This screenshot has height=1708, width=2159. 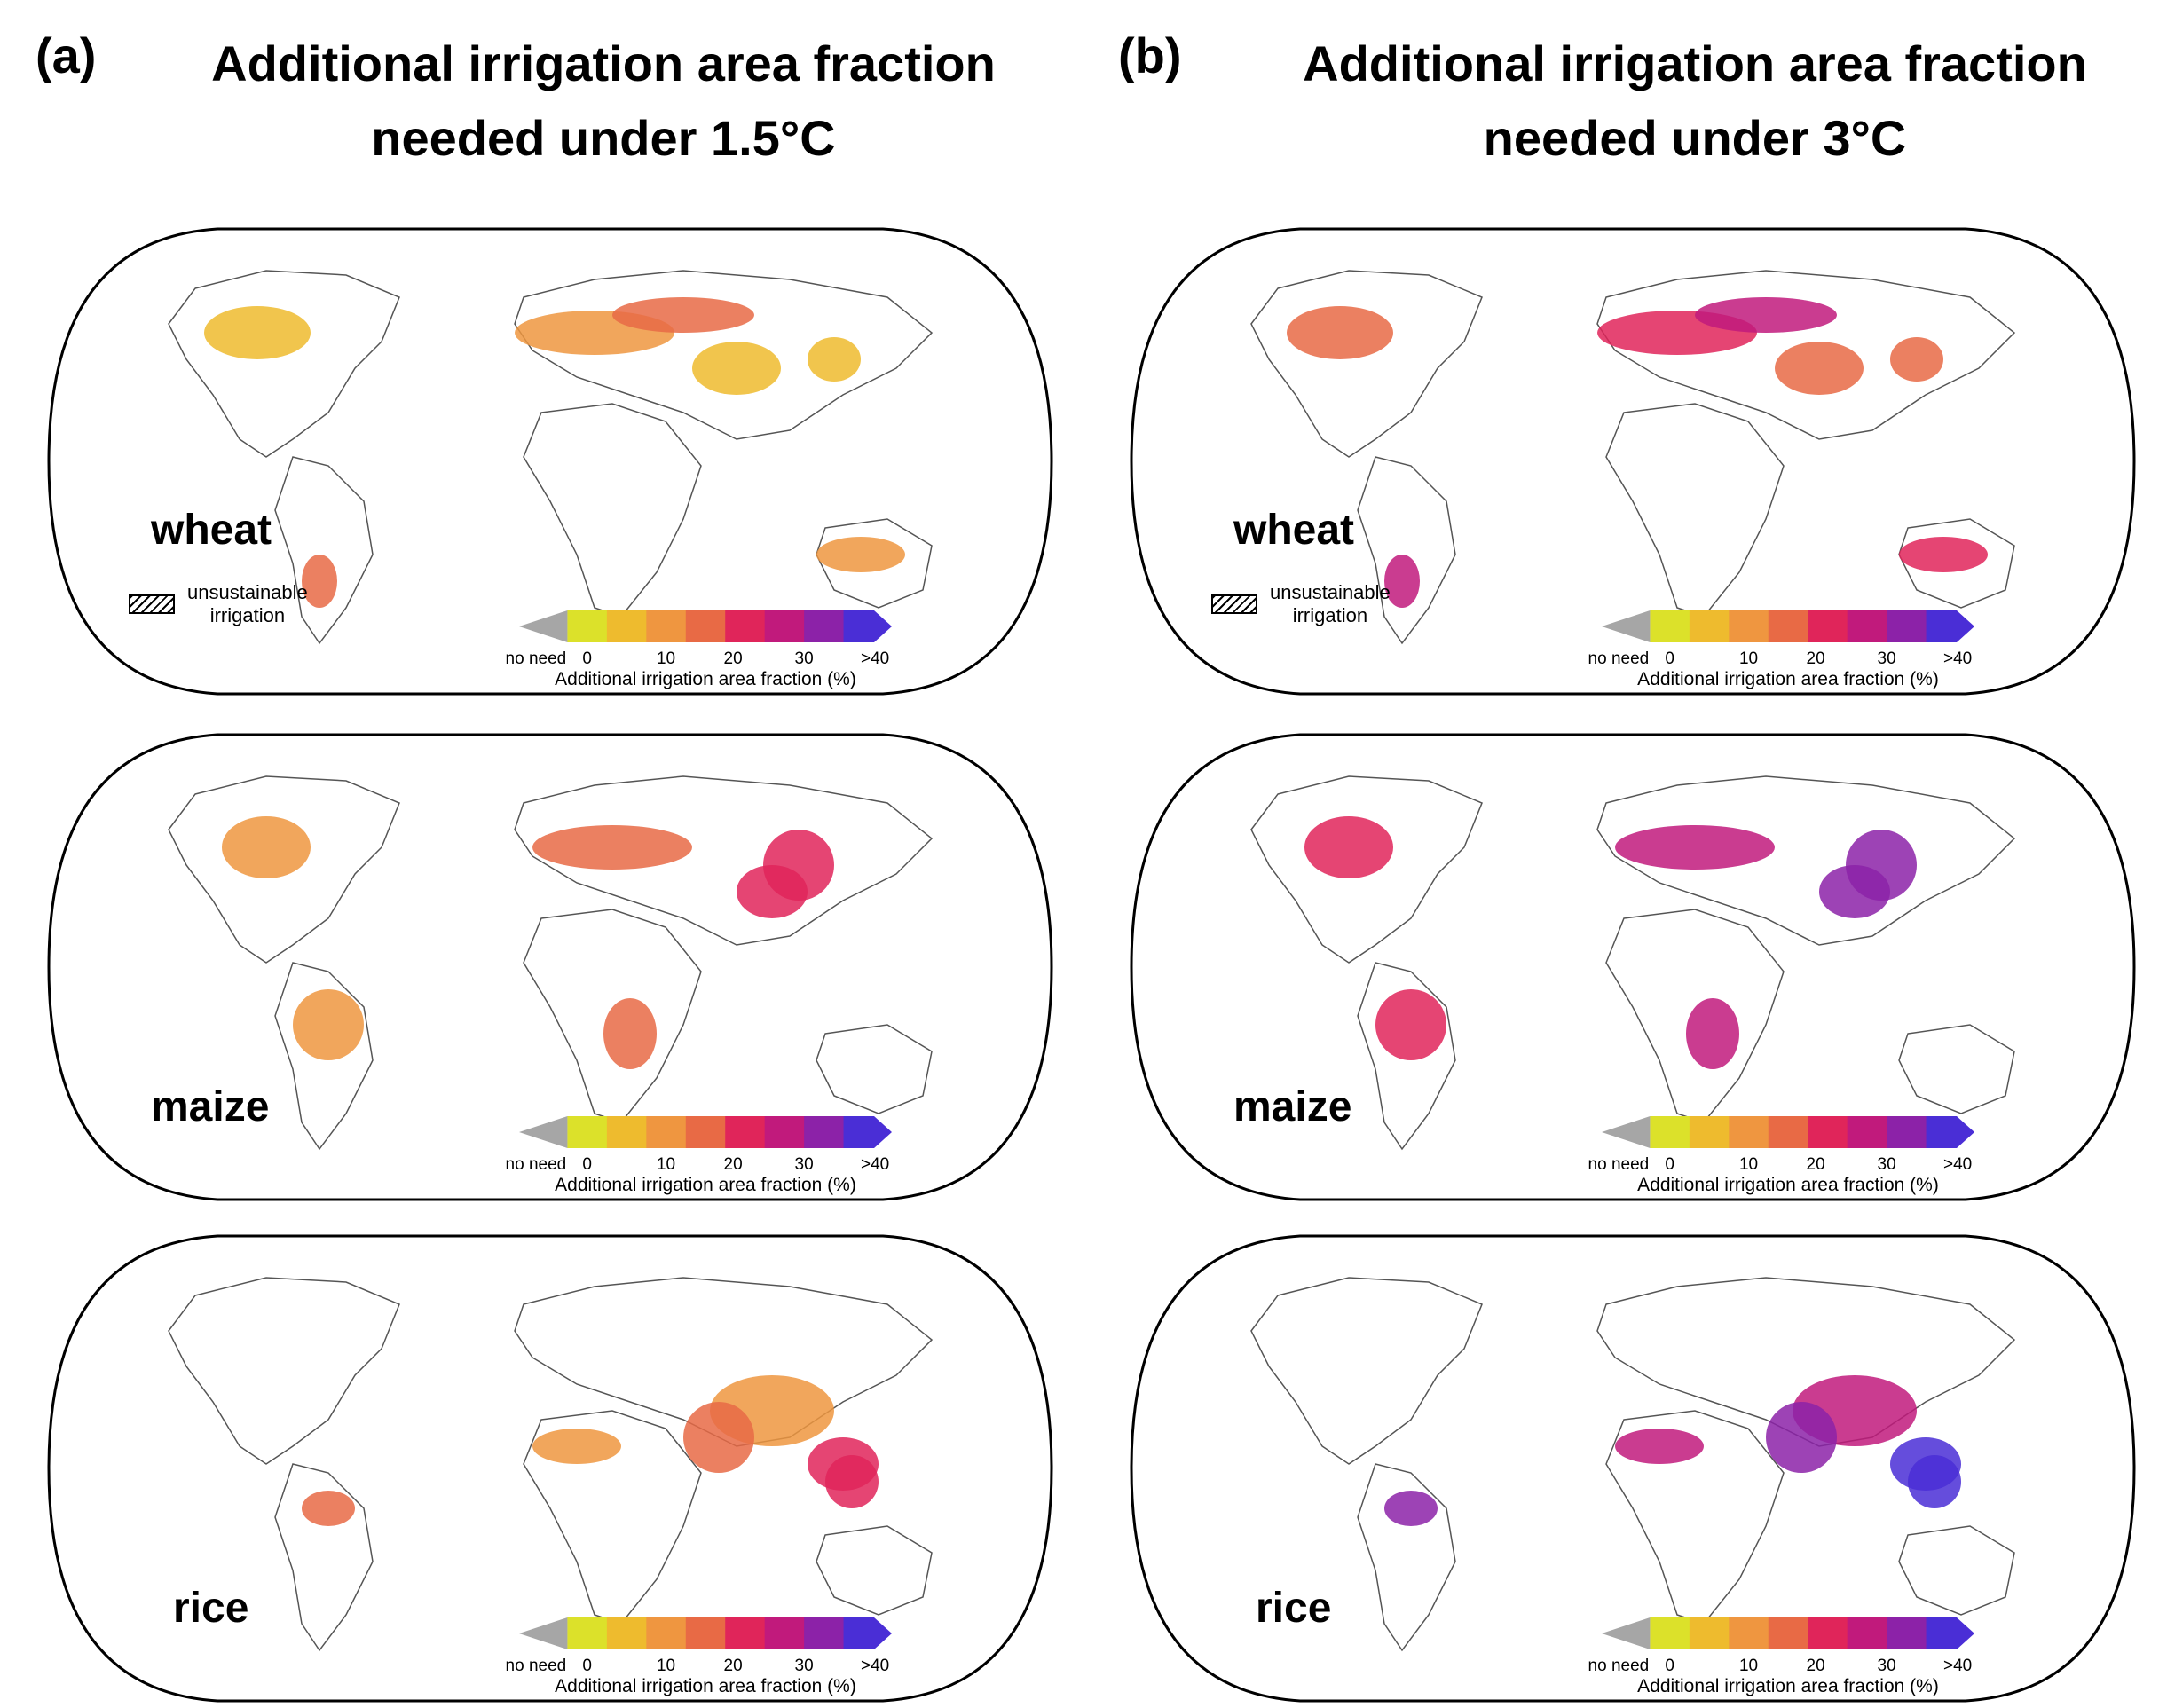 What do you see at coordinates (152, 604) in the screenshot?
I see `hatch-swatch` at bounding box center [152, 604].